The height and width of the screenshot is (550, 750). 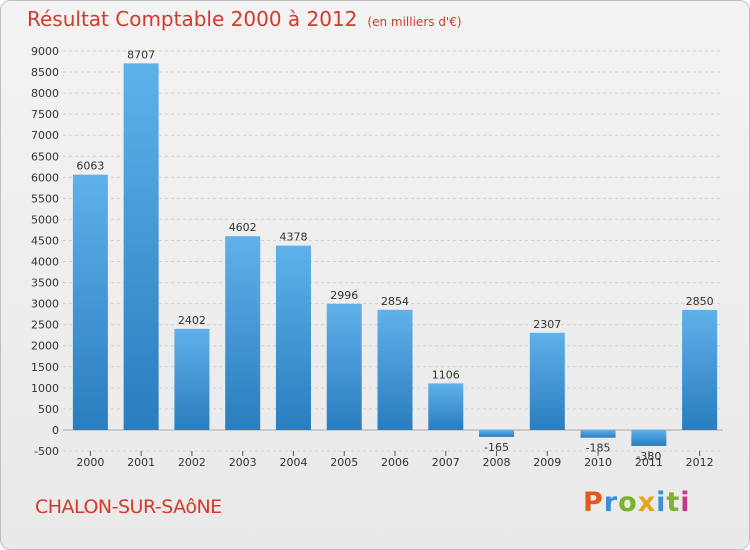 What do you see at coordinates (45, 135) in the screenshot?
I see `y-tick-label: 7000` at bounding box center [45, 135].